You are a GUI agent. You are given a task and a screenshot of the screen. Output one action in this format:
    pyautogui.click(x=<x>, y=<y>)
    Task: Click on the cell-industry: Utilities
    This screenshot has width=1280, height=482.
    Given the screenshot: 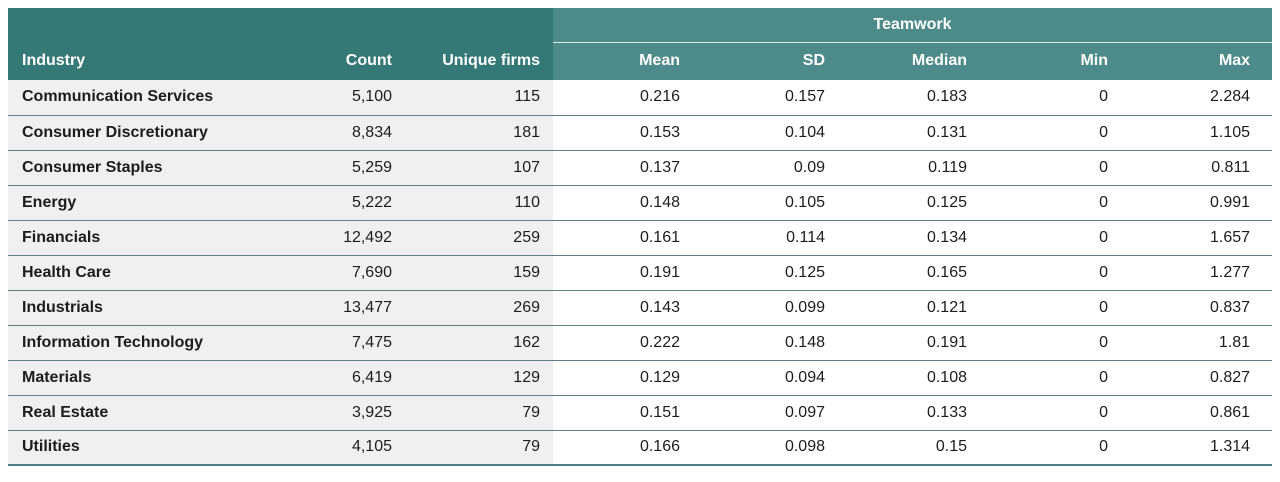 What is the action you would take?
    pyautogui.click(x=154, y=448)
    